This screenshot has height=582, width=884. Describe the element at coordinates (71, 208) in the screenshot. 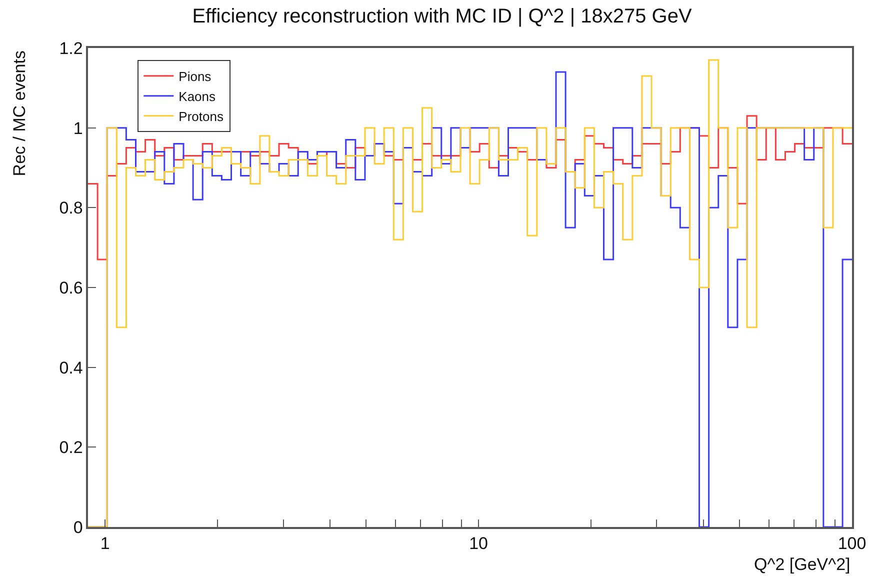

I see `y-tick-label: 0.8` at that location.